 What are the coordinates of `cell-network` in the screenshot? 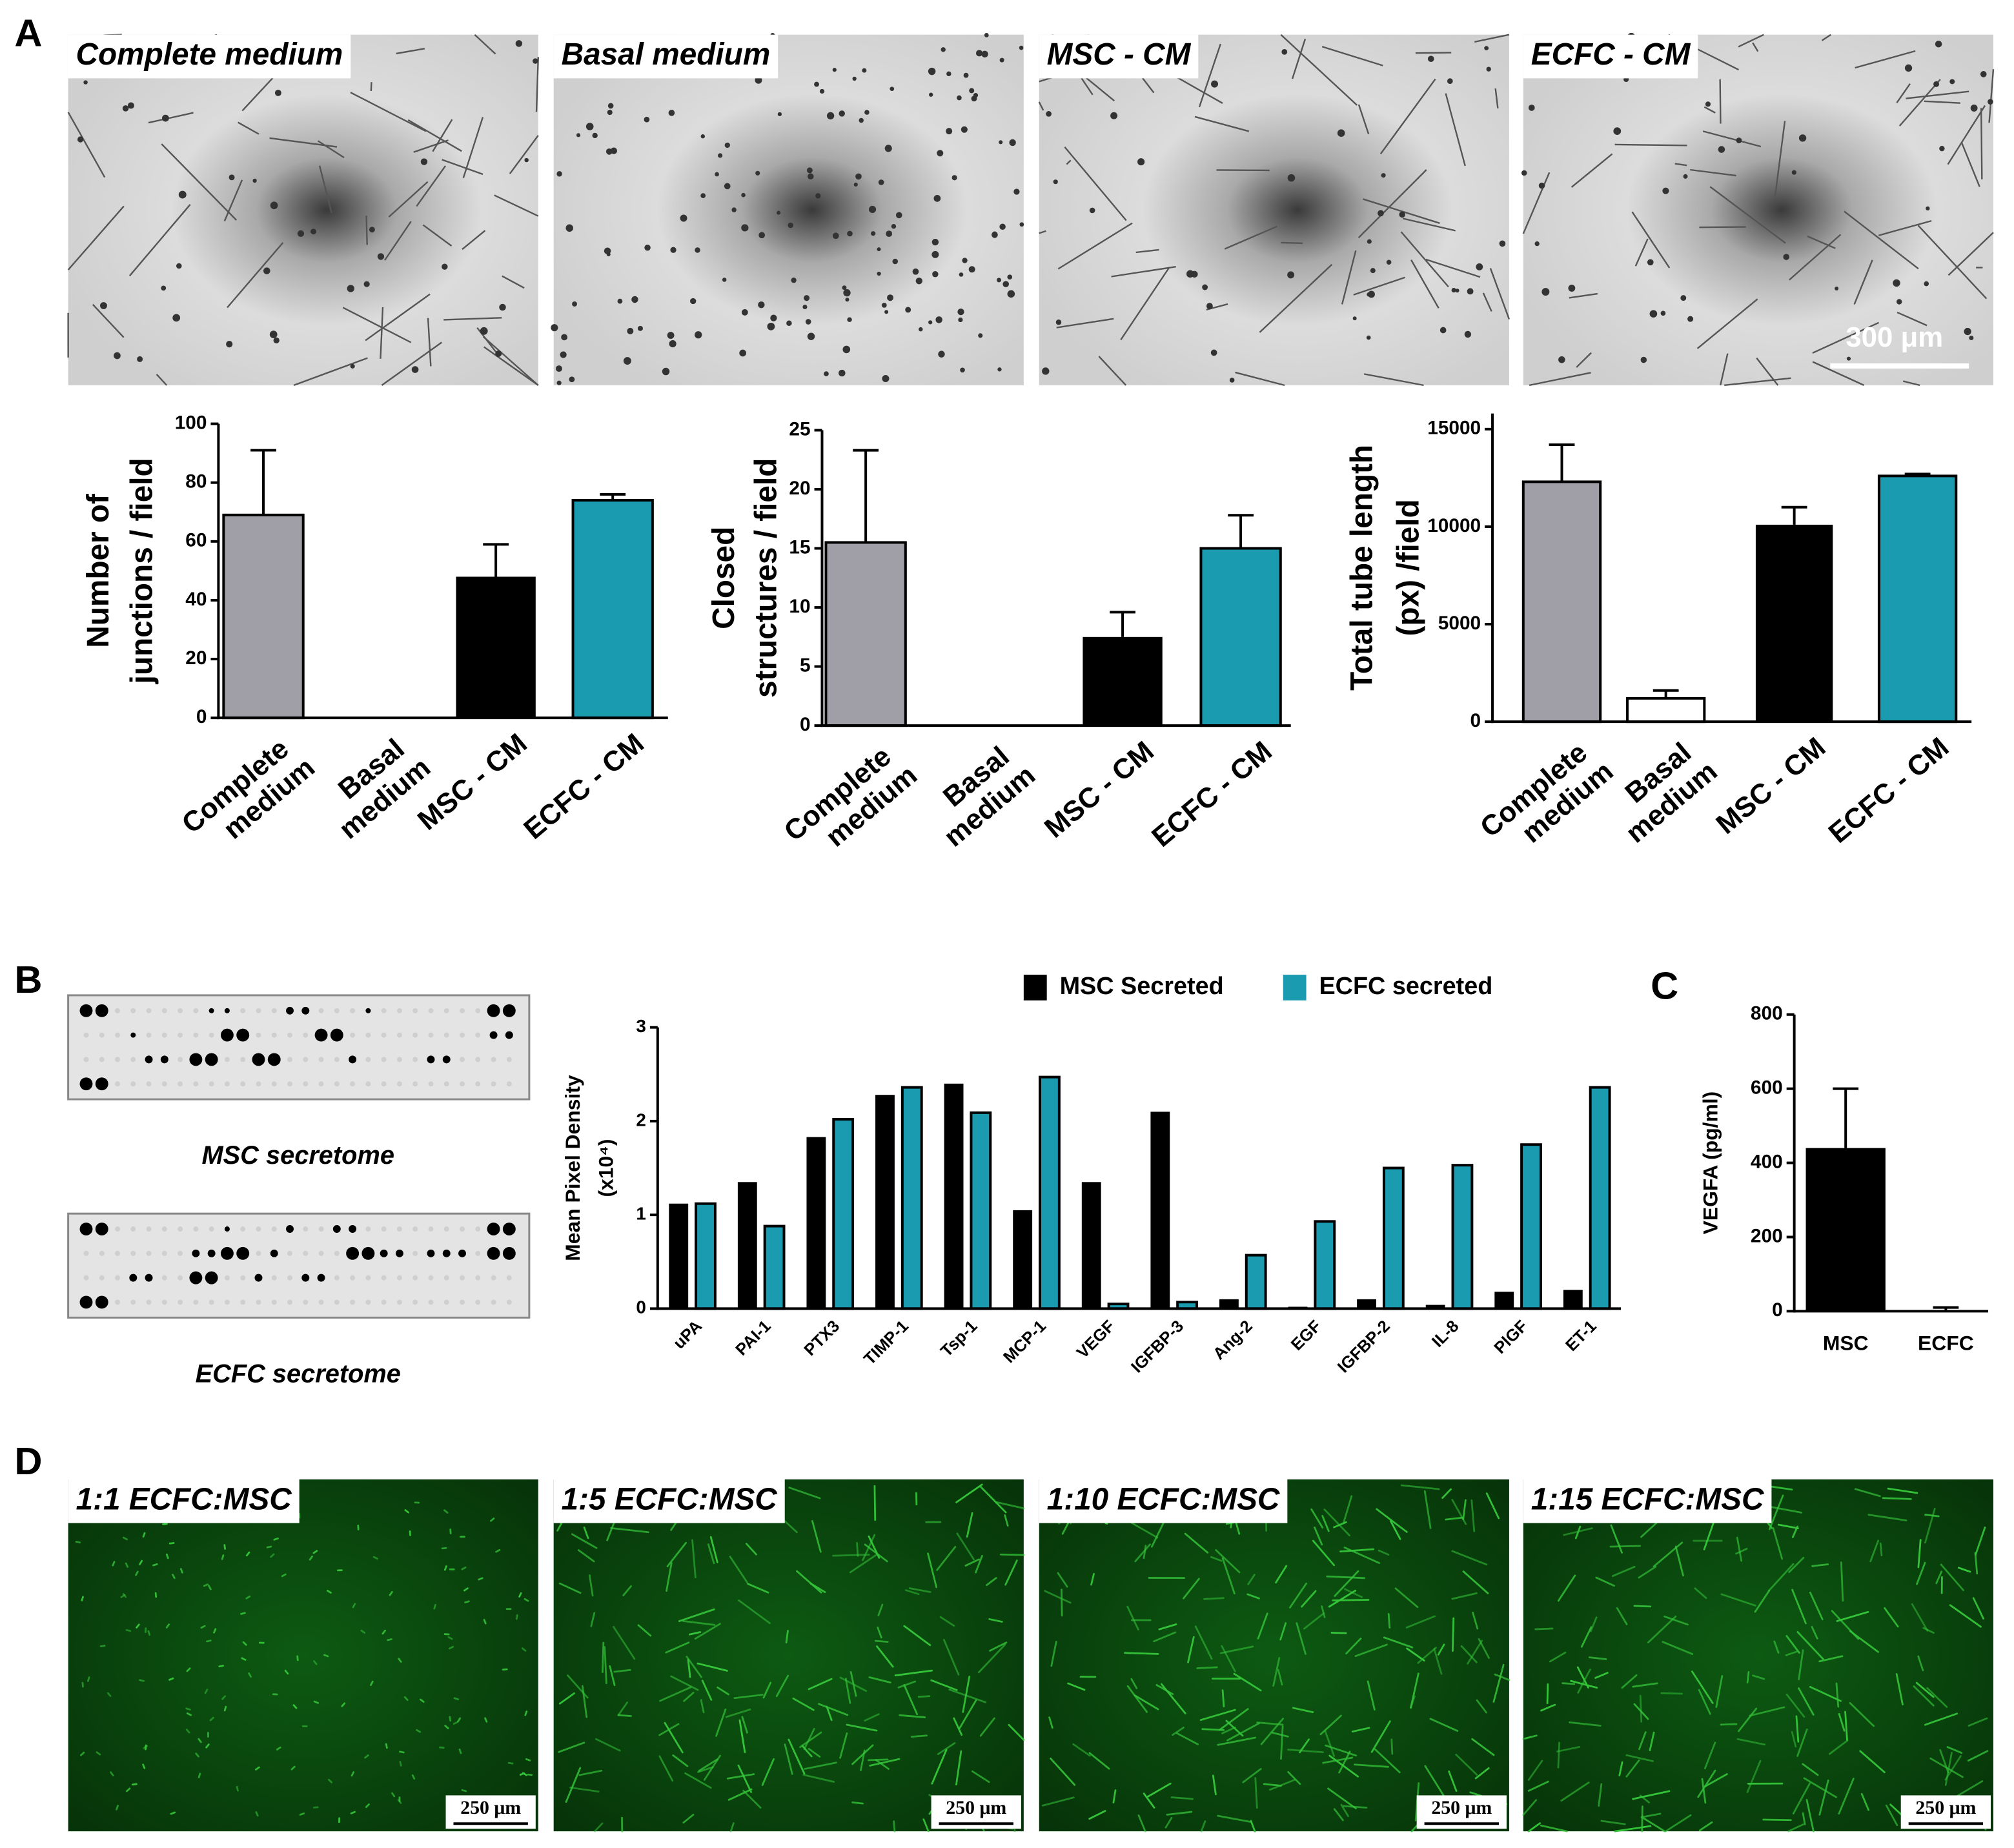 It's located at (1758, 210).